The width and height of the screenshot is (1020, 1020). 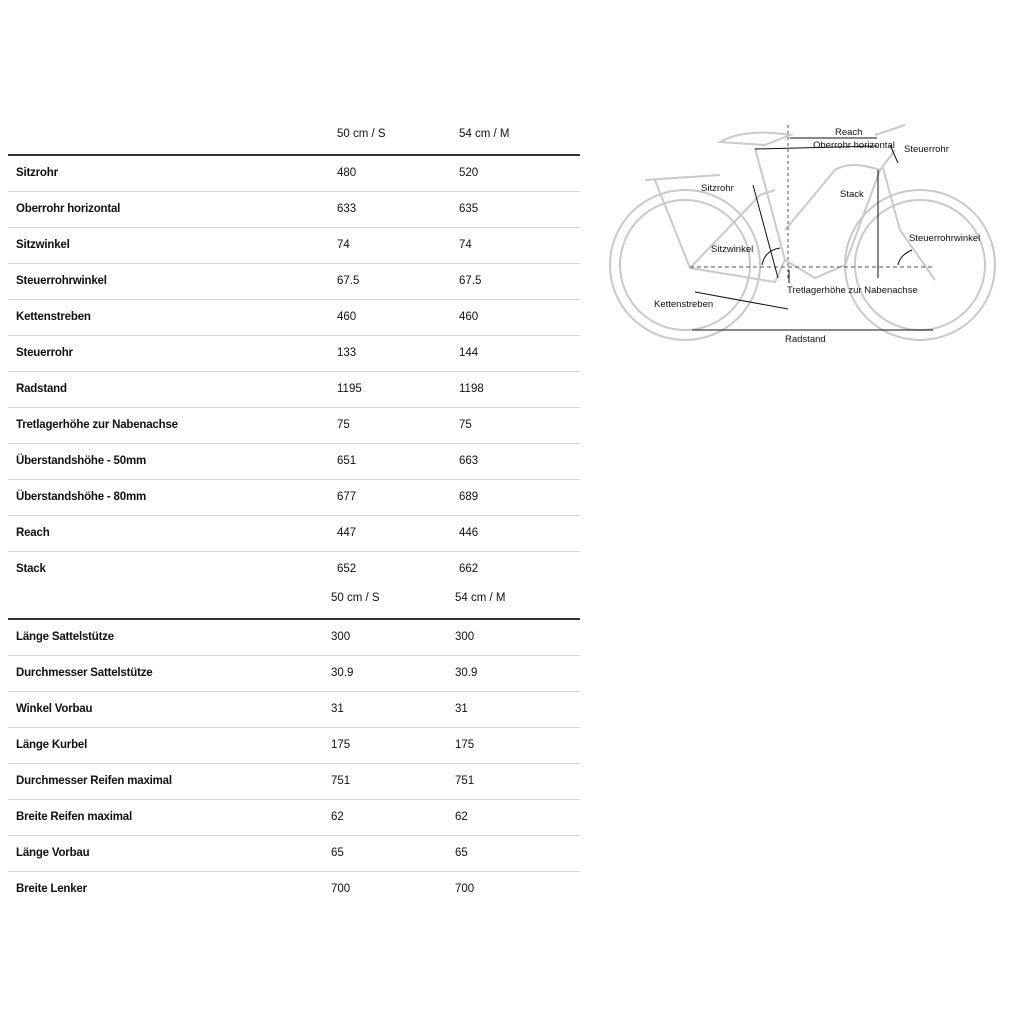 I want to click on value-s: 65, so click(x=337, y=853).